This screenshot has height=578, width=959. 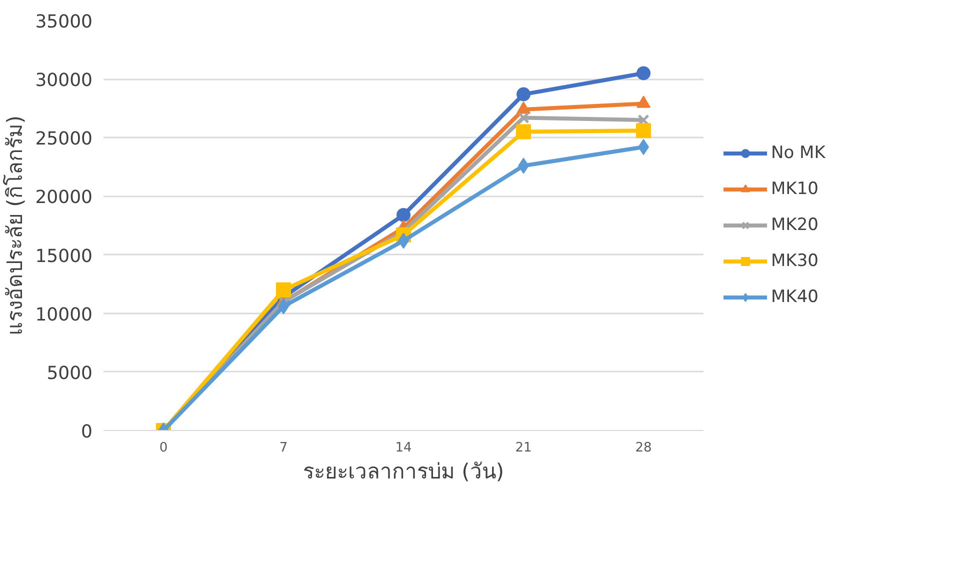 What do you see at coordinates (798, 153) in the screenshot?
I see `legend-label: No MK` at bounding box center [798, 153].